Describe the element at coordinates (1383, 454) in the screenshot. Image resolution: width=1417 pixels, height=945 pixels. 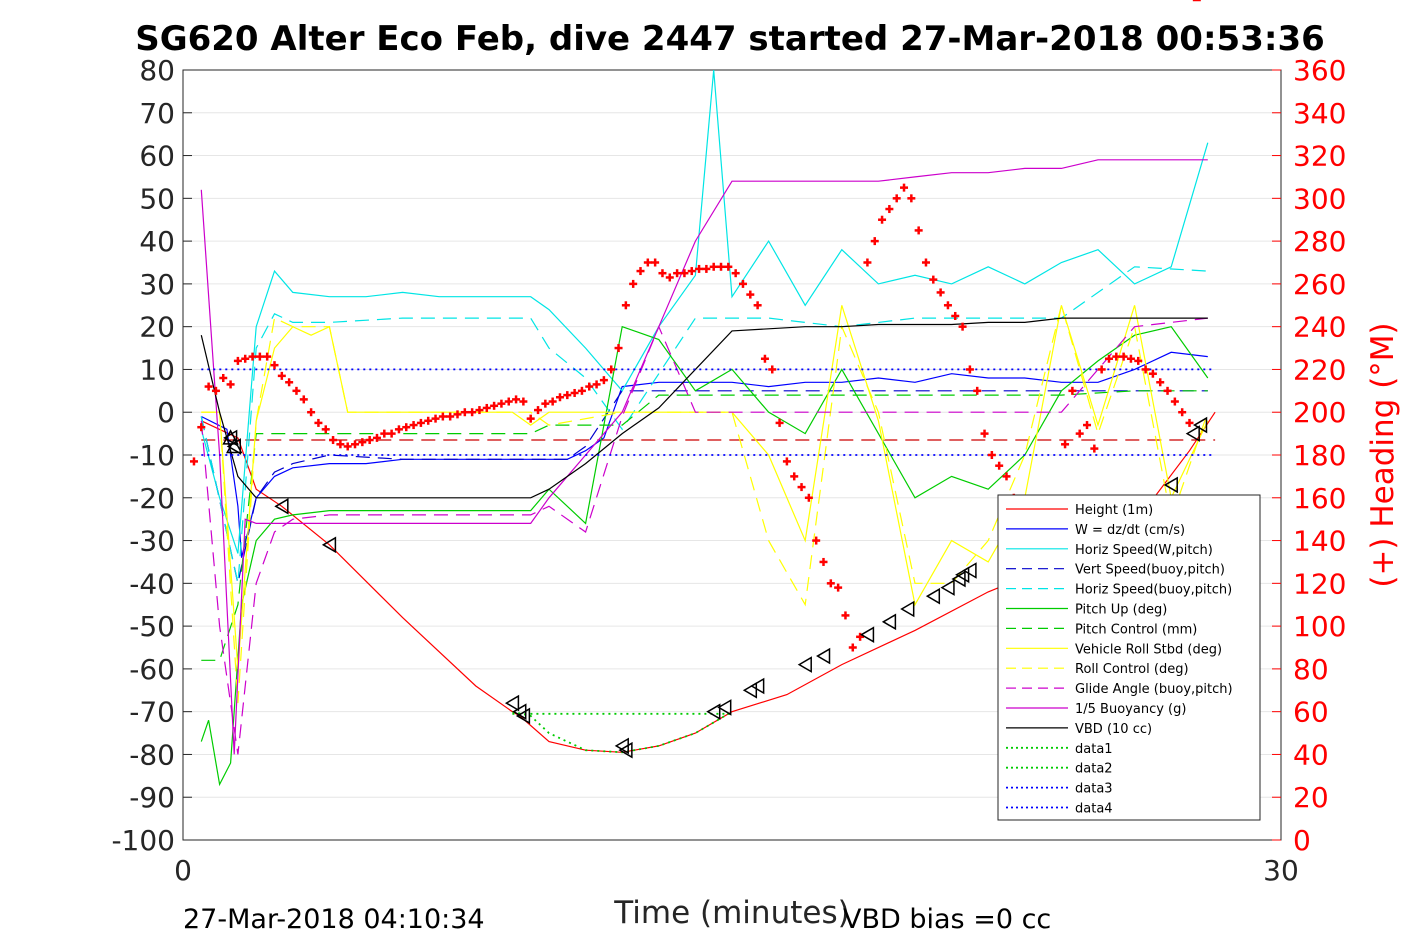
I see `y-axis-right-label: (+) Heading (°M)` at that location.